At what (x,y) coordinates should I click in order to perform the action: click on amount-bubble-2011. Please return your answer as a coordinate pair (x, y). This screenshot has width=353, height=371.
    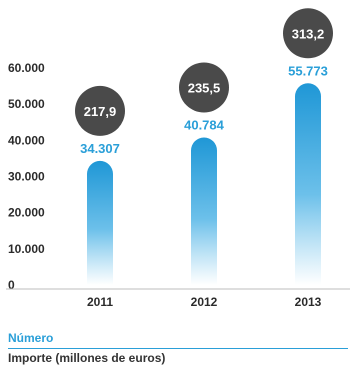
    Looking at the image, I should click on (100, 110).